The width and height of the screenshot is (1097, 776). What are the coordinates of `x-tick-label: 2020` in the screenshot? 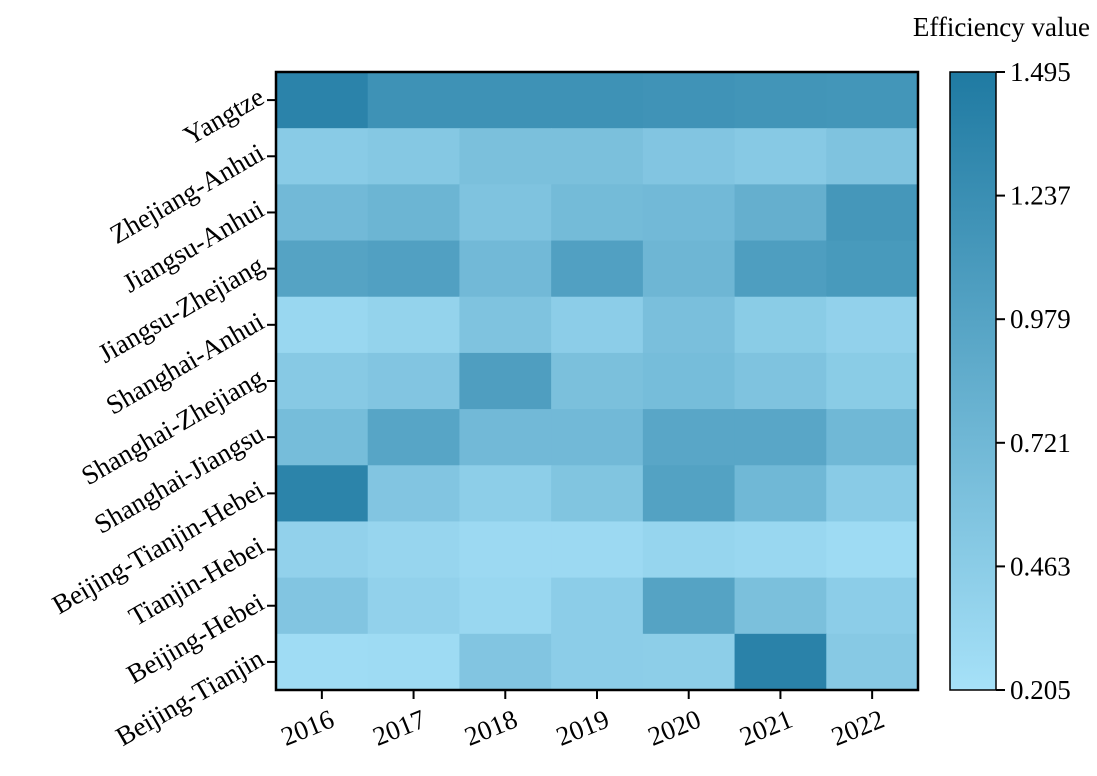 It's located at (674, 728).